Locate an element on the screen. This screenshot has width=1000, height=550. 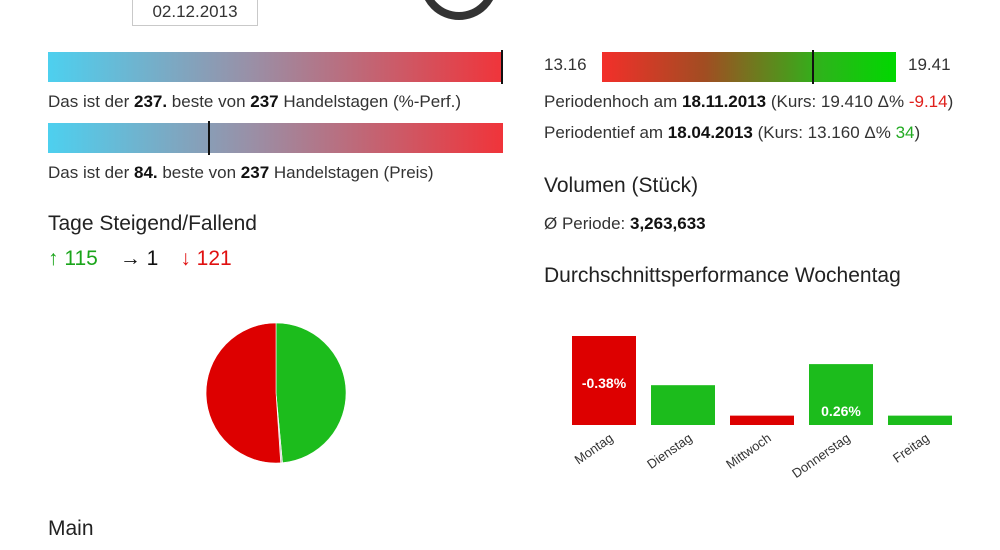
category-label-mittwoch: Mittwoch is located at coordinates (748, 451).